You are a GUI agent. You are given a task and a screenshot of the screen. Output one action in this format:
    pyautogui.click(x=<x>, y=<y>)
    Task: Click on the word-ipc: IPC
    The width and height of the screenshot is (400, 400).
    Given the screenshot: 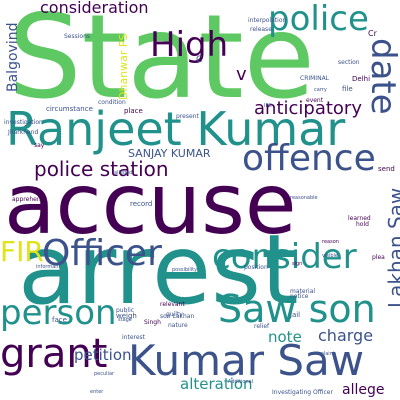 What is the action you would take?
    pyautogui.click(x=268, y=106)
    